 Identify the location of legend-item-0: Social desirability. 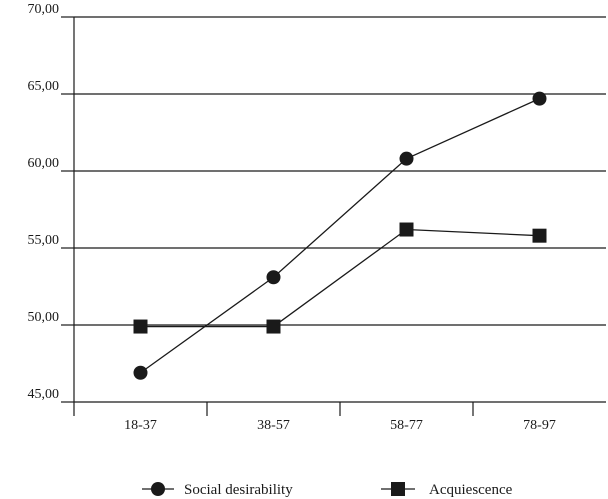
(217, 490).